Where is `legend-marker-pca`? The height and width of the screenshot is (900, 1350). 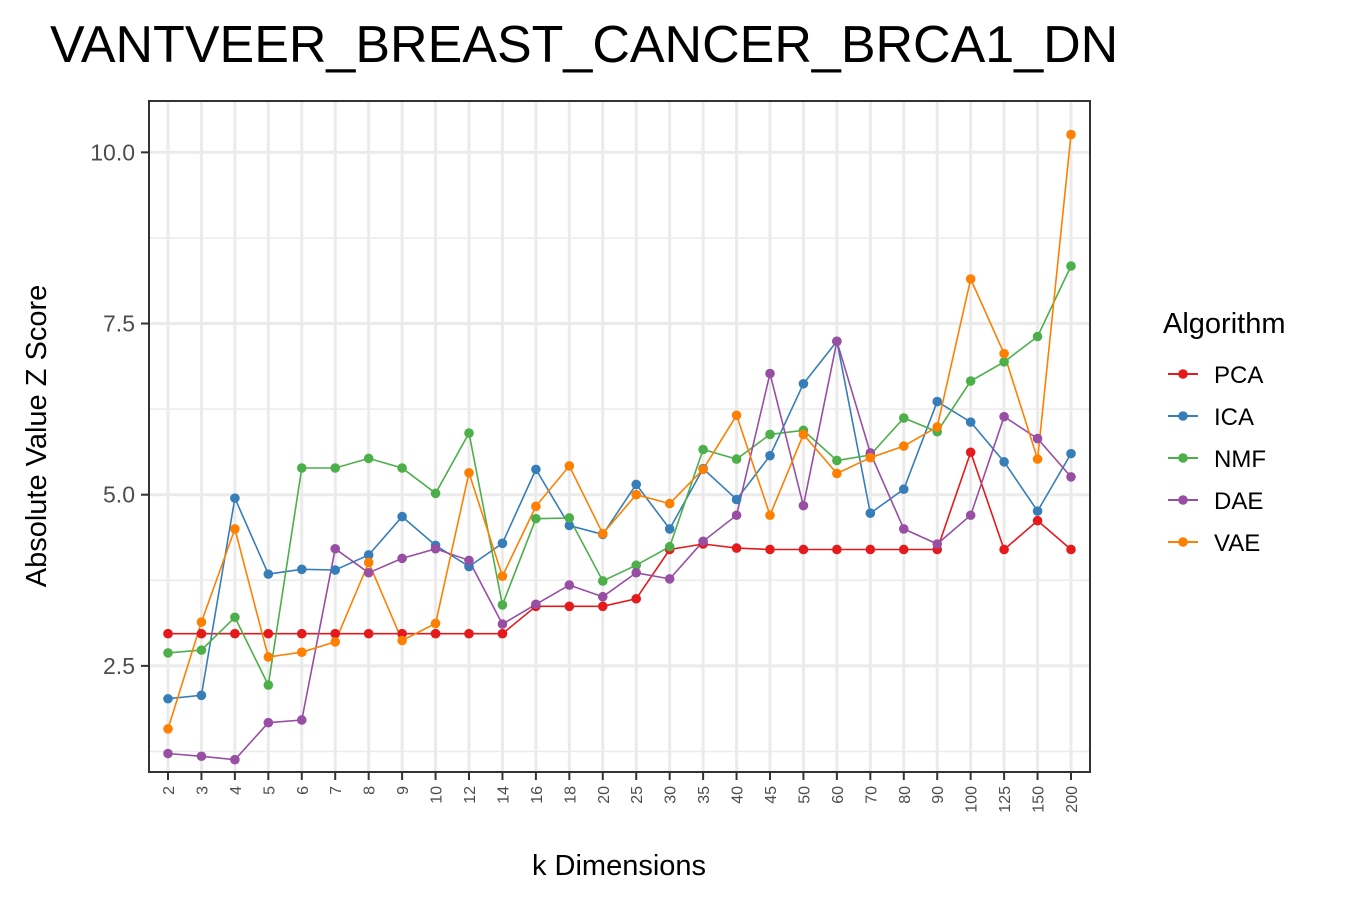 legend-marker-pca is located at coordinates (1183, 374).